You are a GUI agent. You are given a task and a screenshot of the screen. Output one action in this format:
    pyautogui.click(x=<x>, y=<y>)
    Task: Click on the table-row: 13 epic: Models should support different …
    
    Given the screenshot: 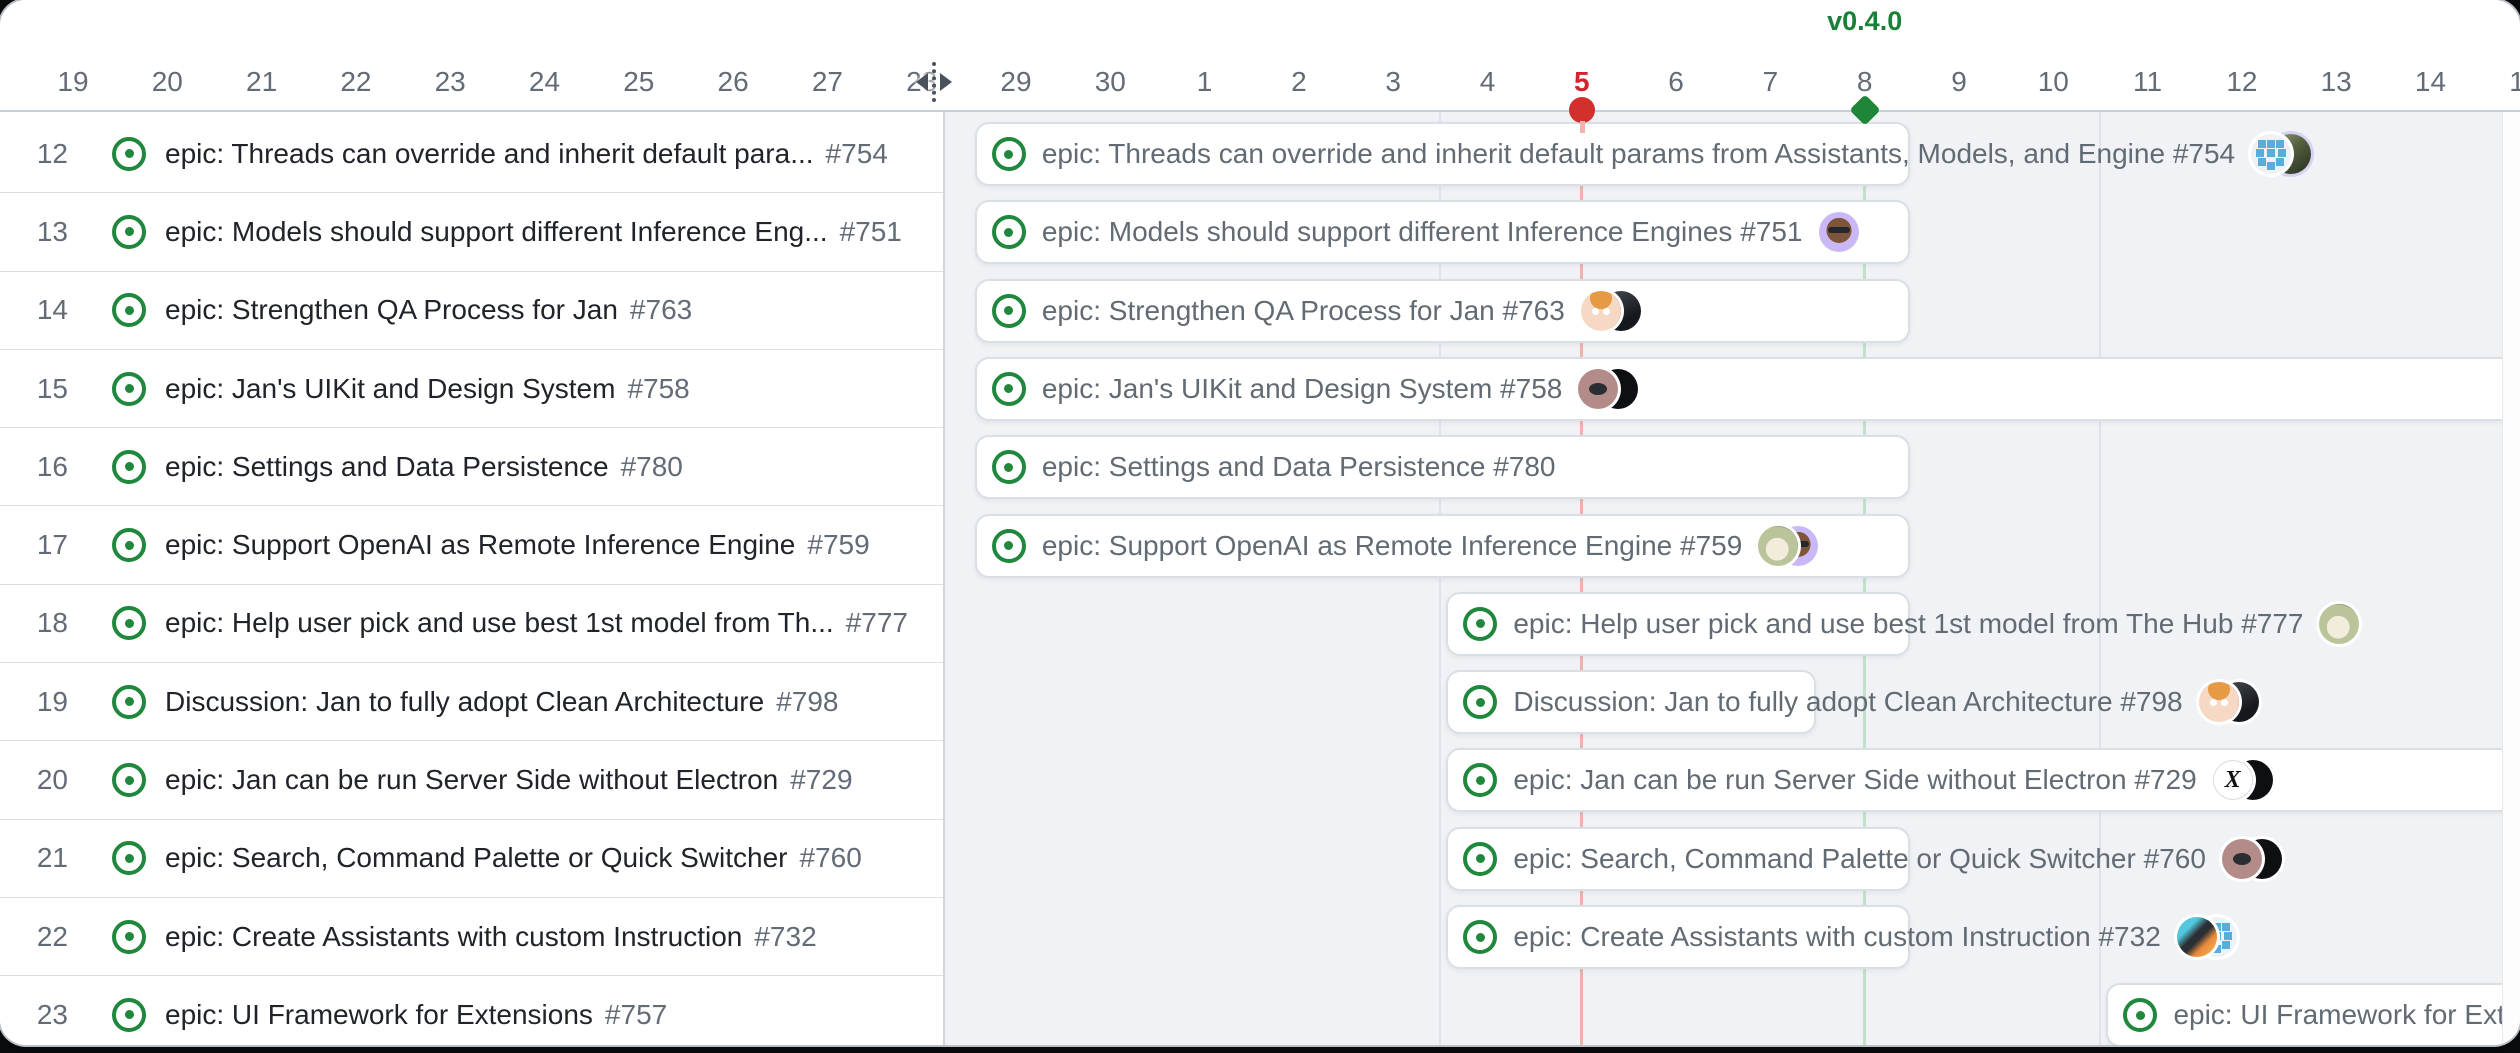 What is the action you would take?
    pyautogui.click(x=471, y=232)
    